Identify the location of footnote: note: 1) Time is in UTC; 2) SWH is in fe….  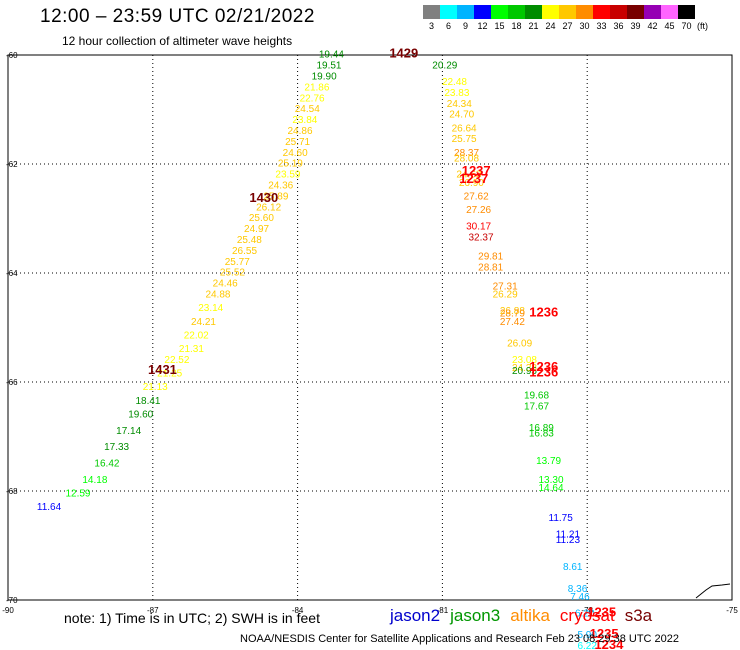
(192, 618).